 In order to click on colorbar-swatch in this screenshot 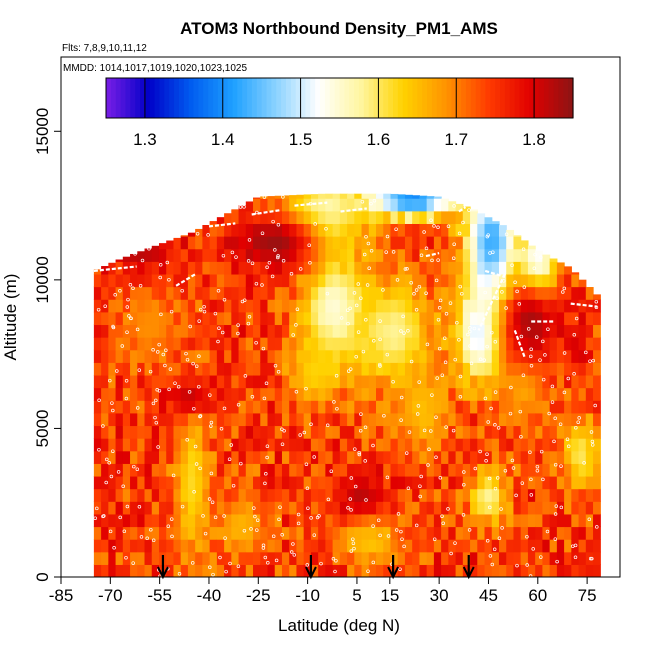, I will do `click(454, 98)`.